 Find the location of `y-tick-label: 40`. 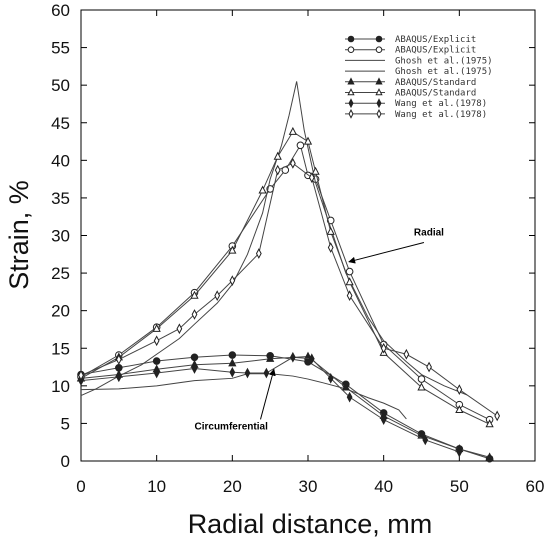

y-tick-label: 40 is located at coordinates (60, 160).